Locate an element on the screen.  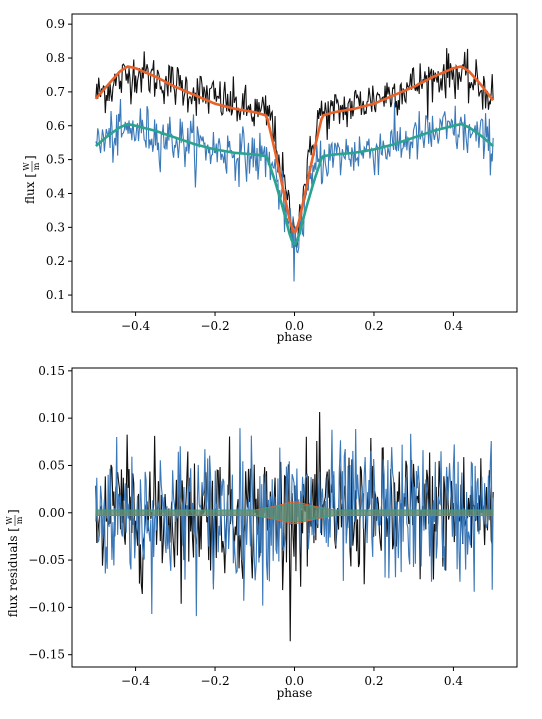
residuals-x-ticks: −0.4 −0.2 0.0 0.2 0.4 is located at coordinates (292, 677).